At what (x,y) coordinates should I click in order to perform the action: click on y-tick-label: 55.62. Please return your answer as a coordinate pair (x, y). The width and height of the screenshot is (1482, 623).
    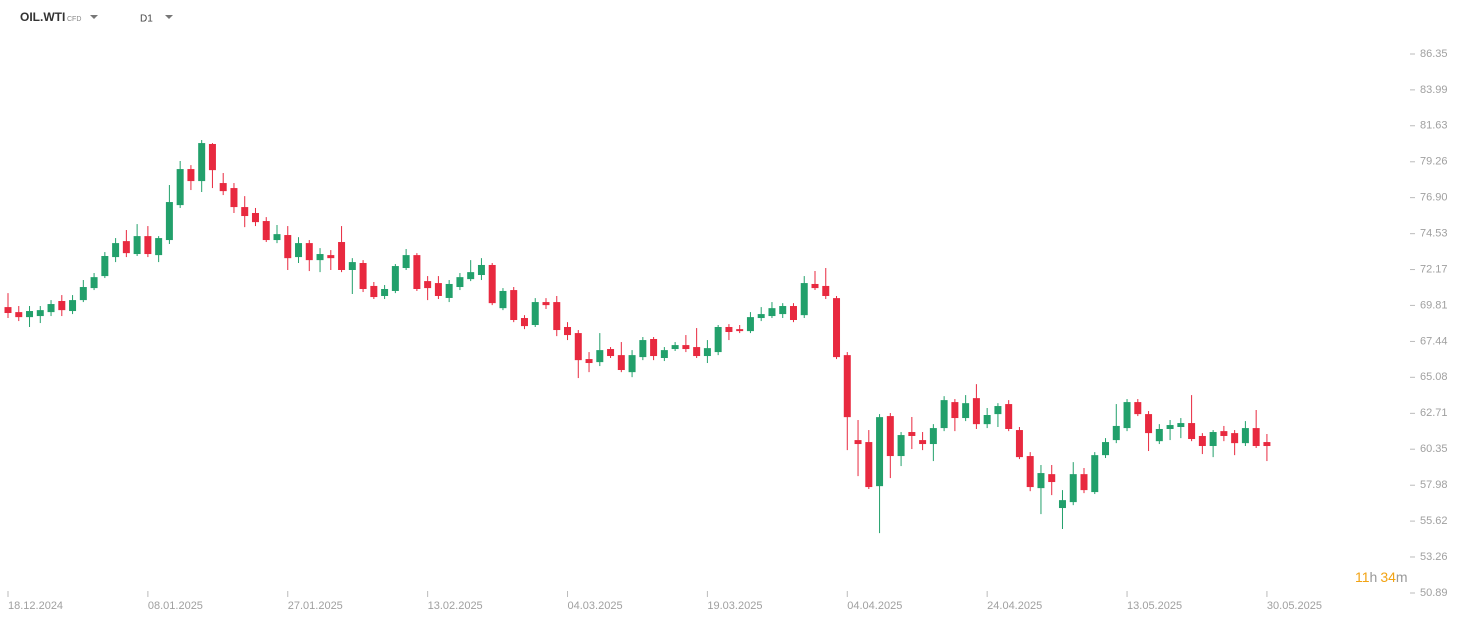
    Looking at the image, I should click on (1434, 521).